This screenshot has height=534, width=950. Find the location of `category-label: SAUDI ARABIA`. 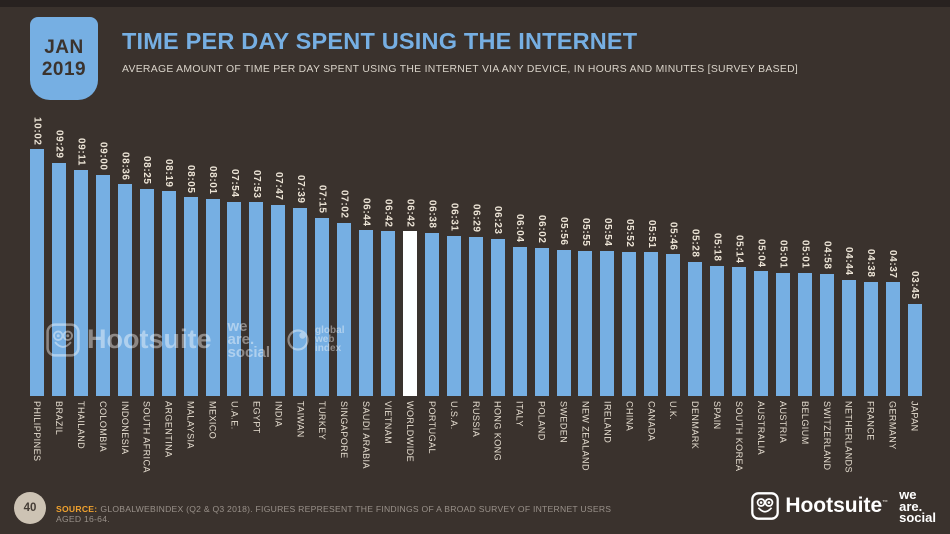

category-label: SAUDI ARABIA is located at coordinates (366, 435).